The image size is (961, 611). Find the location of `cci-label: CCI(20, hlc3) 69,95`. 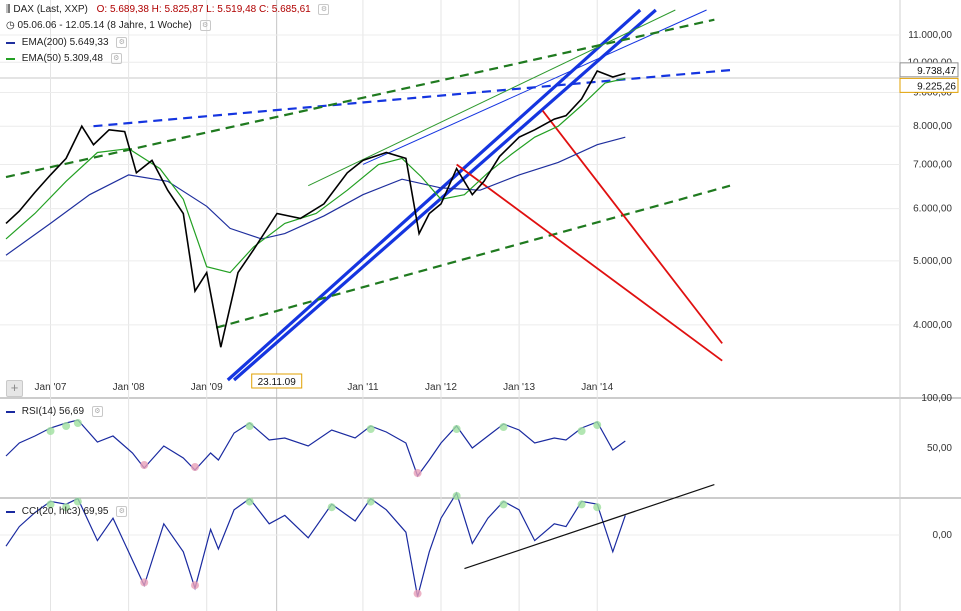

cci-label: CCI(20, hlc3) 69,95 is located at coordinates (65, 512).